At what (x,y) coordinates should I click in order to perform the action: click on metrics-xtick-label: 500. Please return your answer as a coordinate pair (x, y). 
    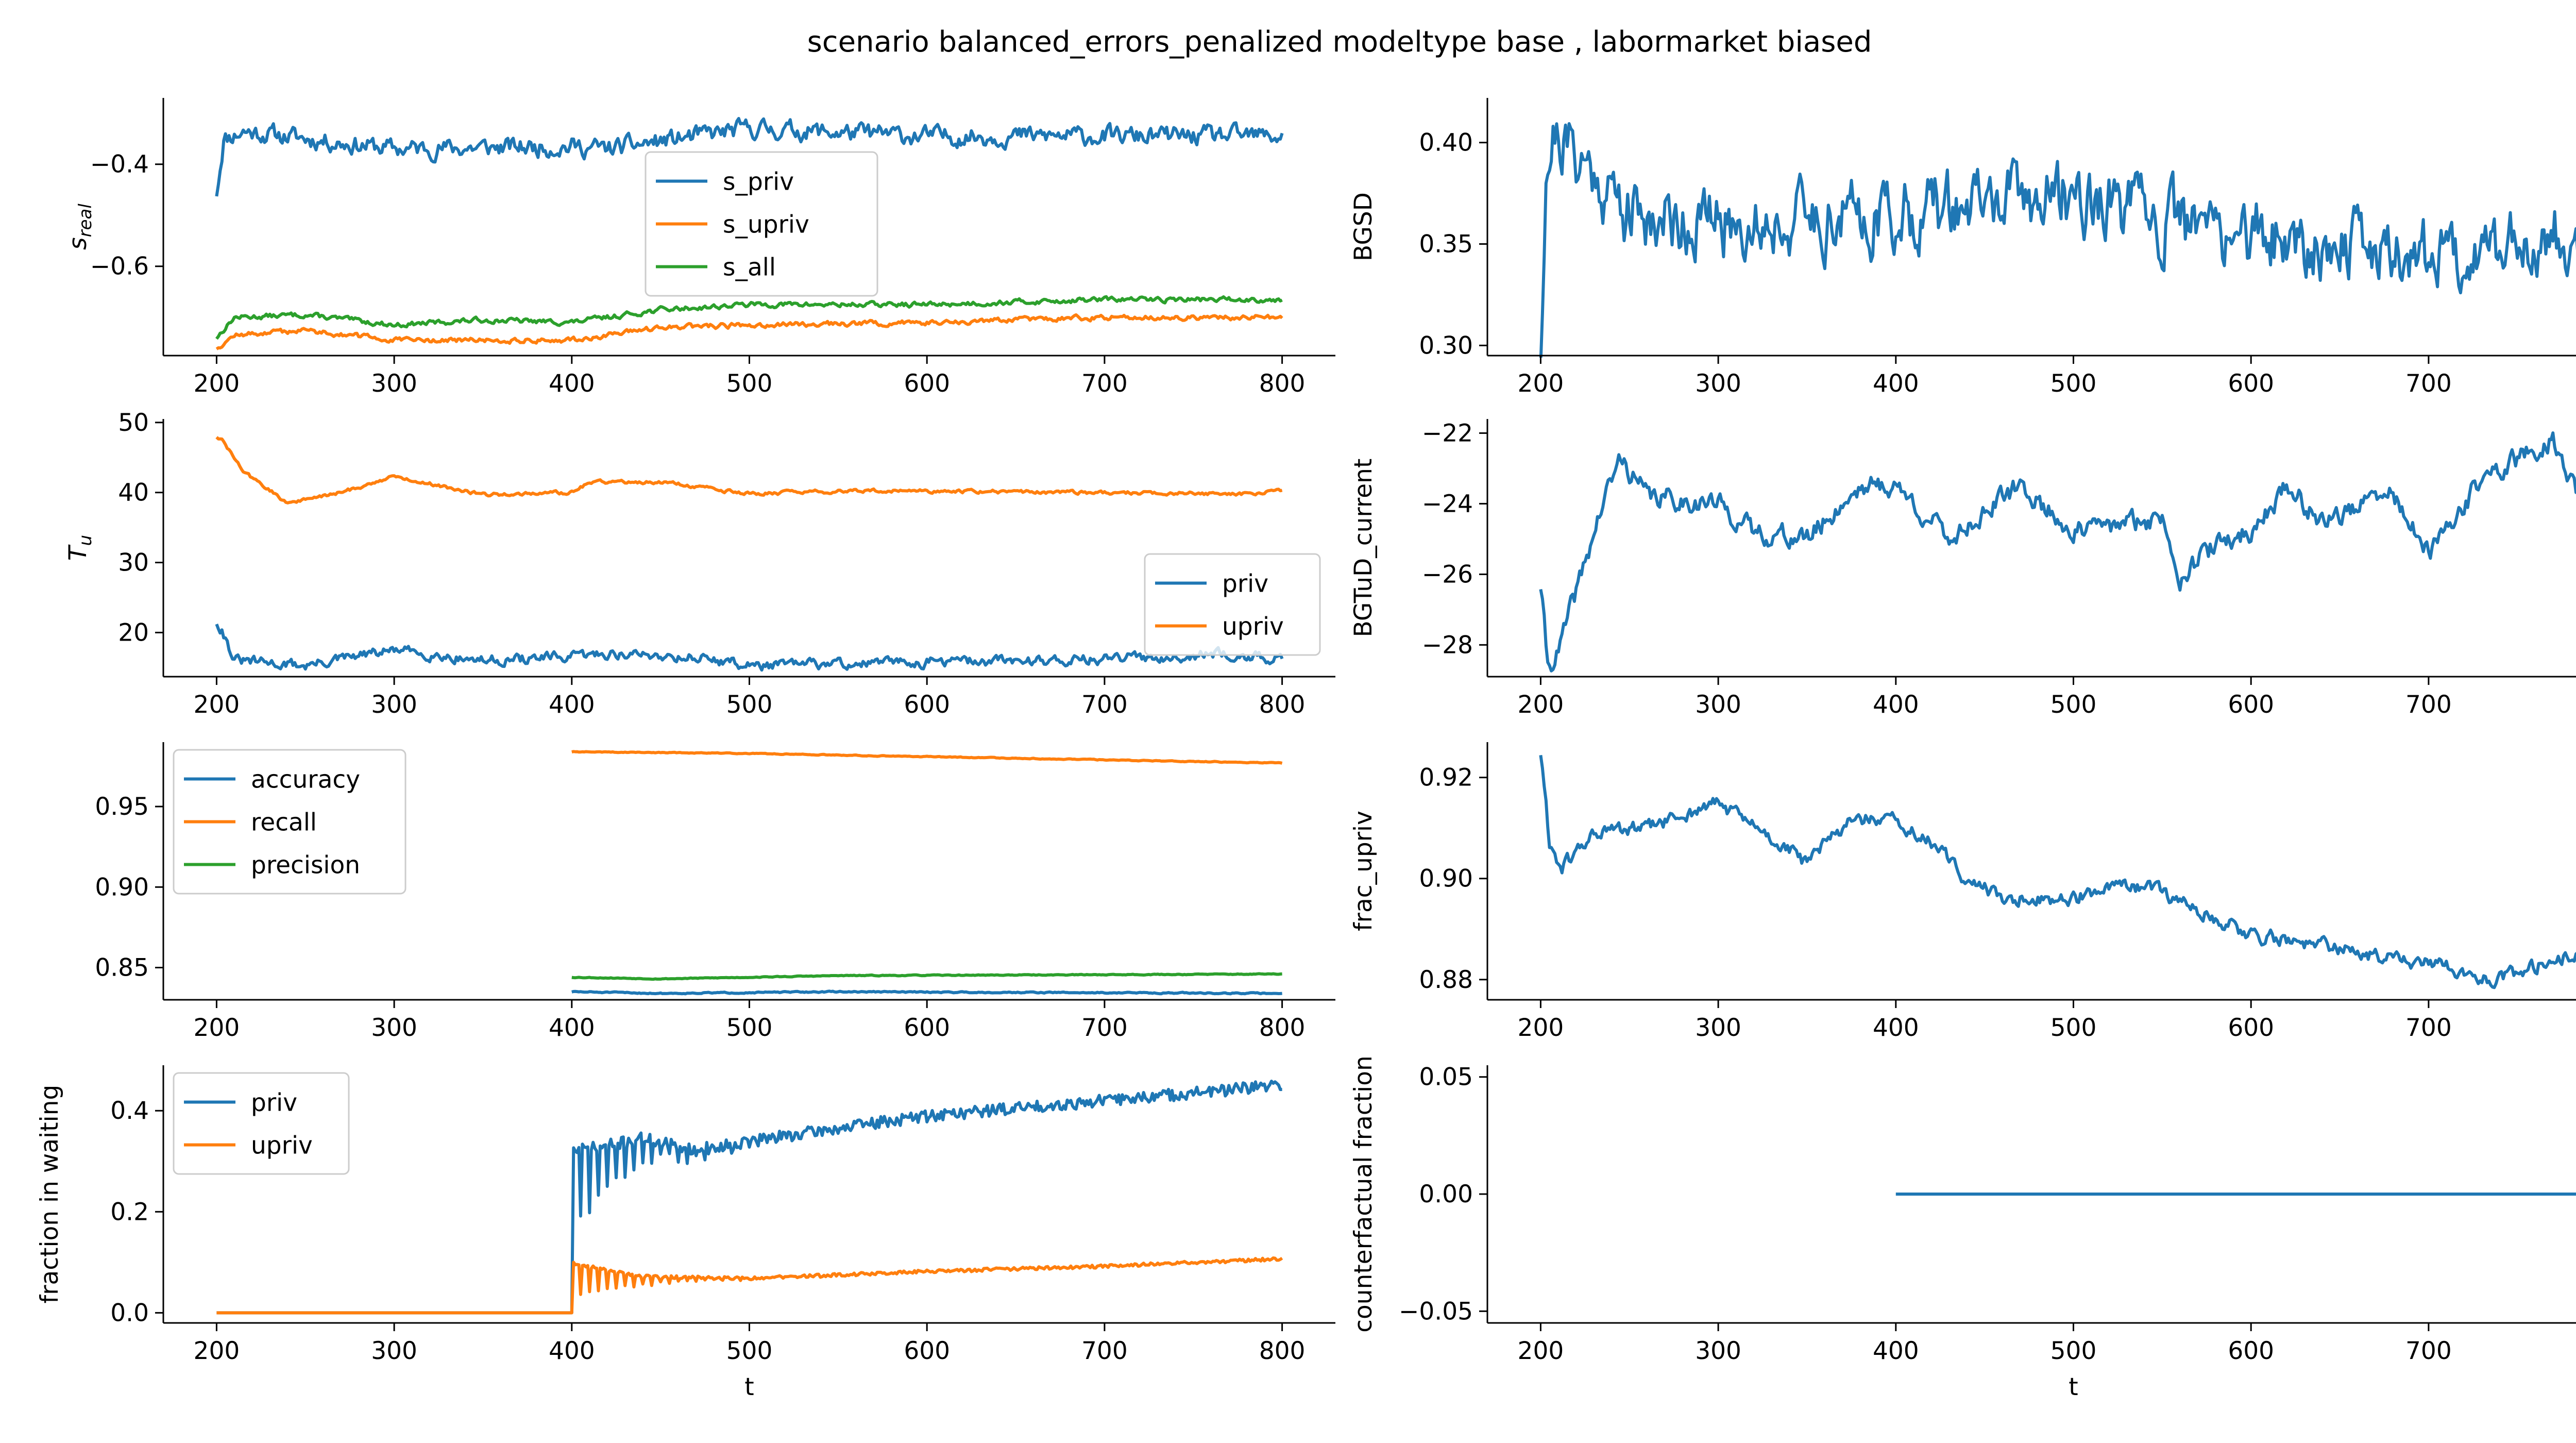
    Looking at the image, I should click on (749, 1028).